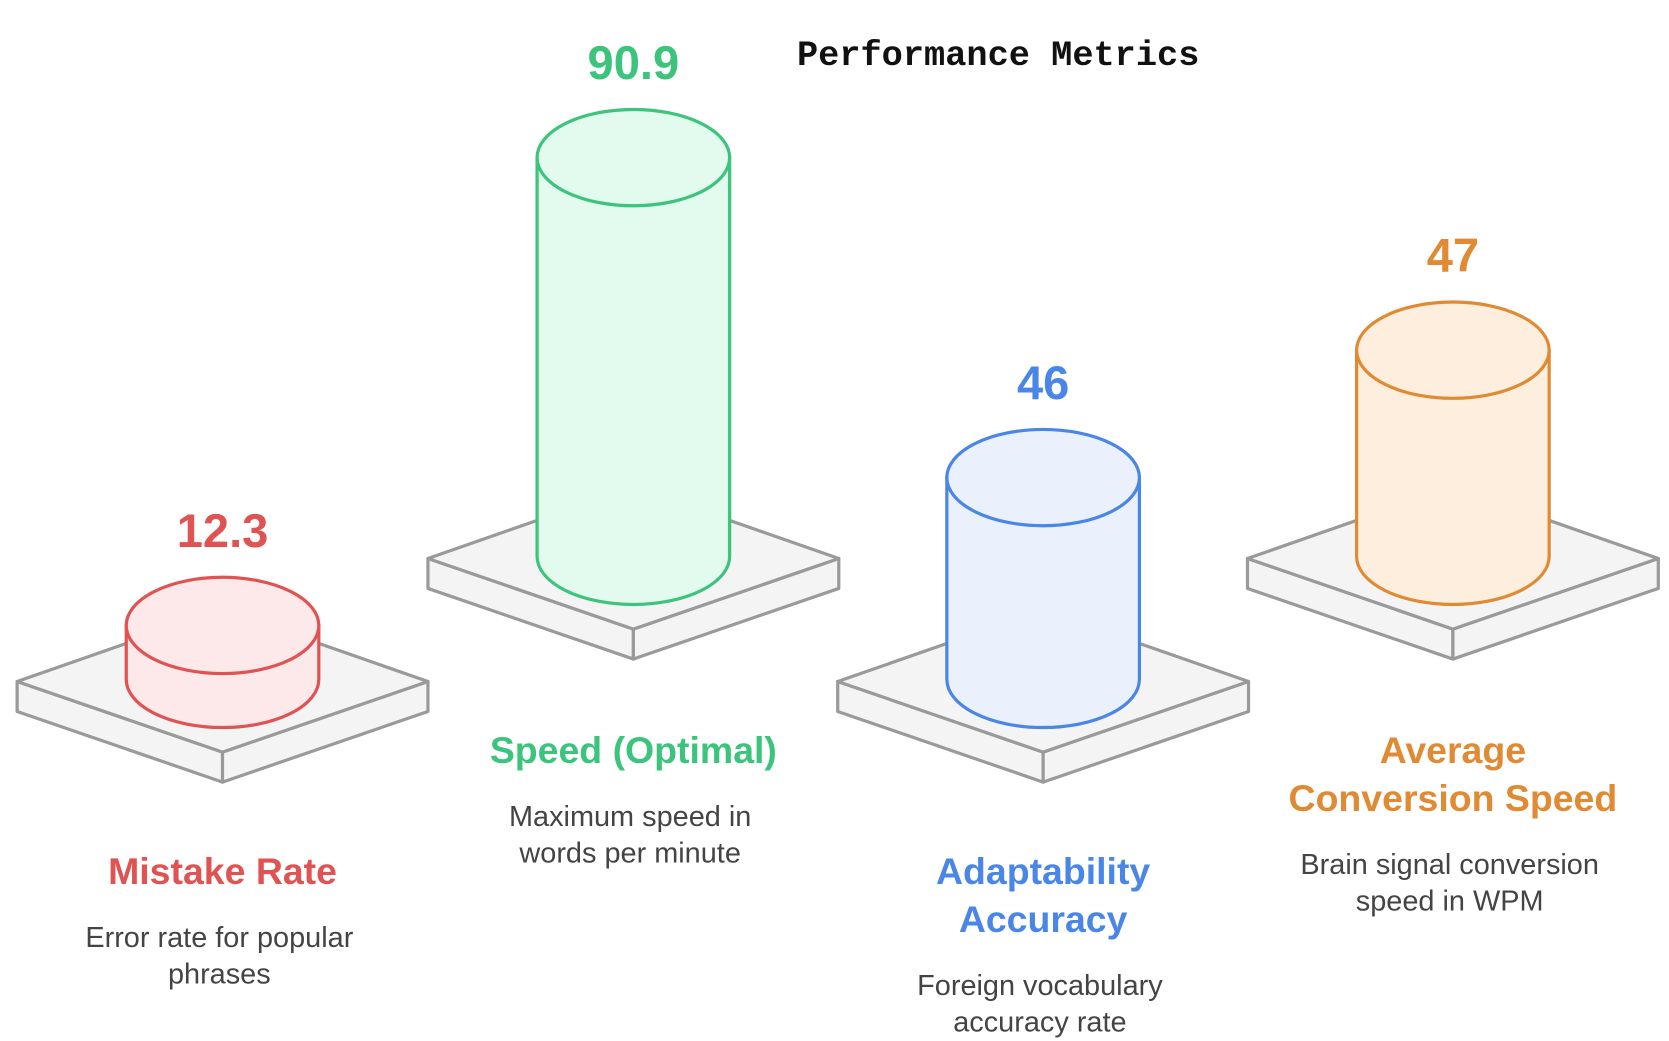  I want to click on item-description: speed in WPM, so click(1450, 902).